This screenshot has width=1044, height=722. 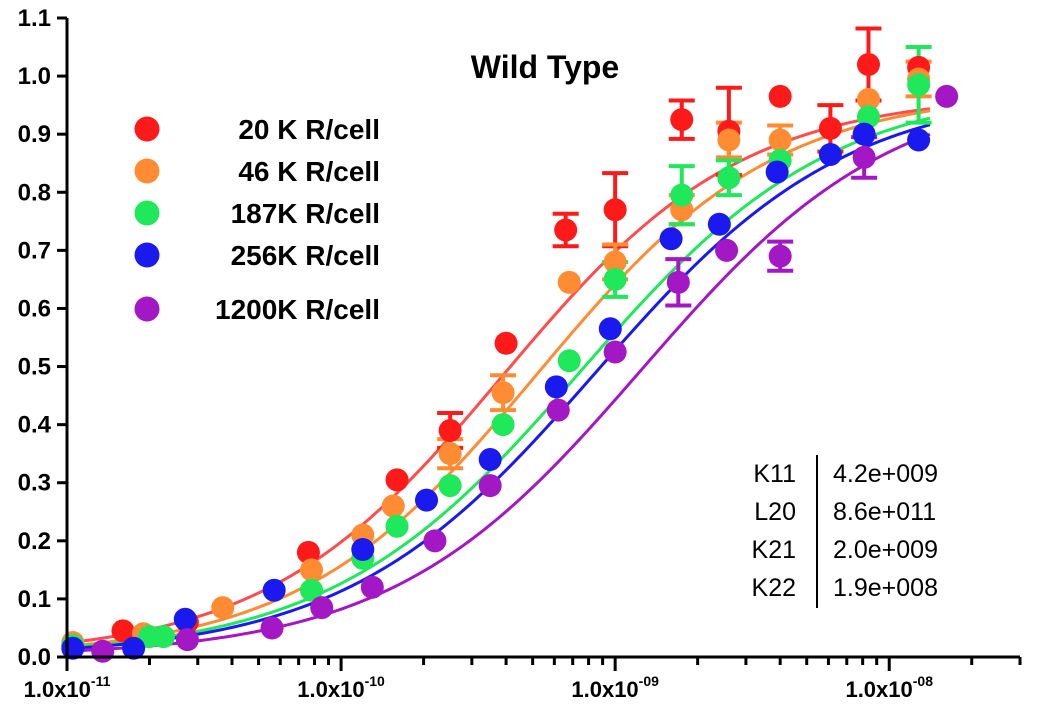 I want to click on parameter-name: K21, so click(x=774, y=550).